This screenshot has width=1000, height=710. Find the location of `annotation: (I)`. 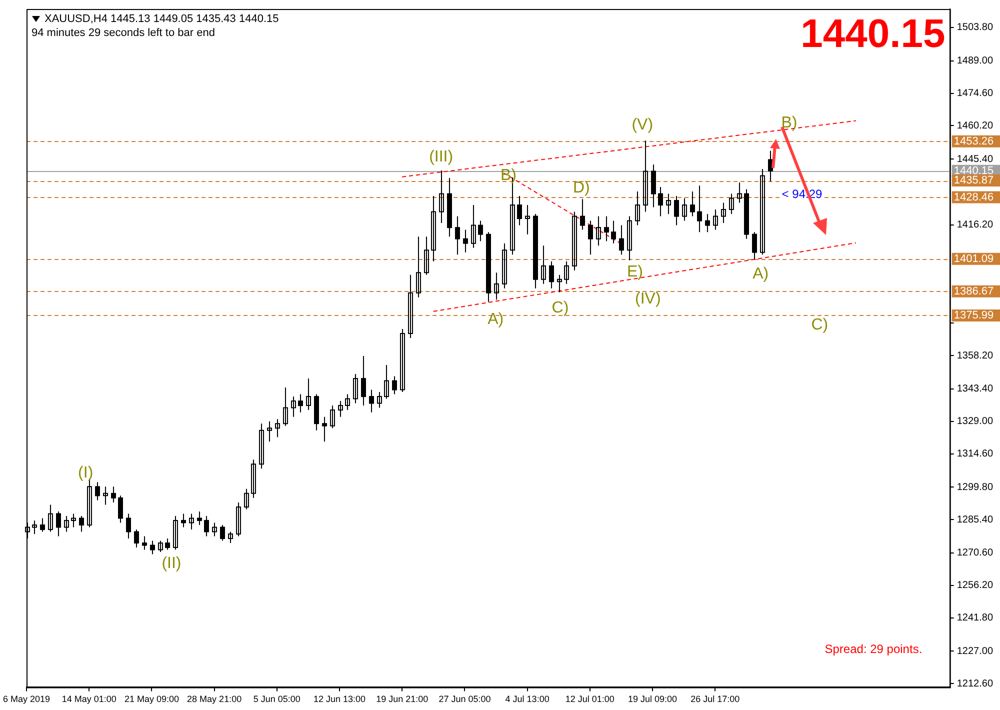

annotation: (I) is located at coordinates (86, 473).